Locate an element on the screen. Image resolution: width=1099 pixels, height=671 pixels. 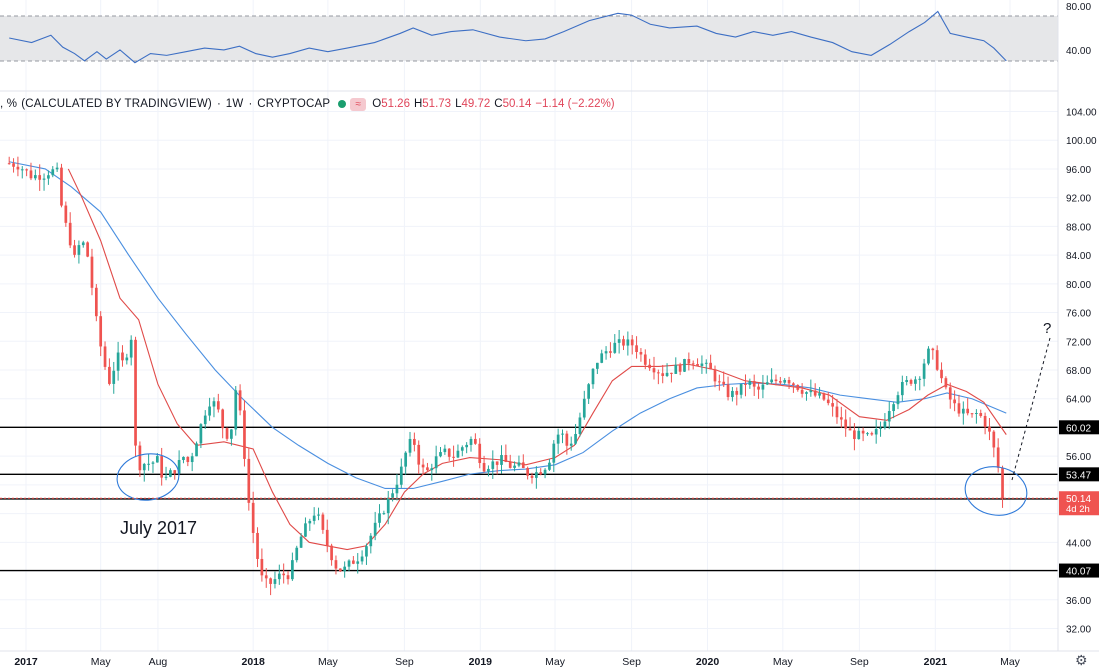
market-status-icon is located at coordinates (342, 104).